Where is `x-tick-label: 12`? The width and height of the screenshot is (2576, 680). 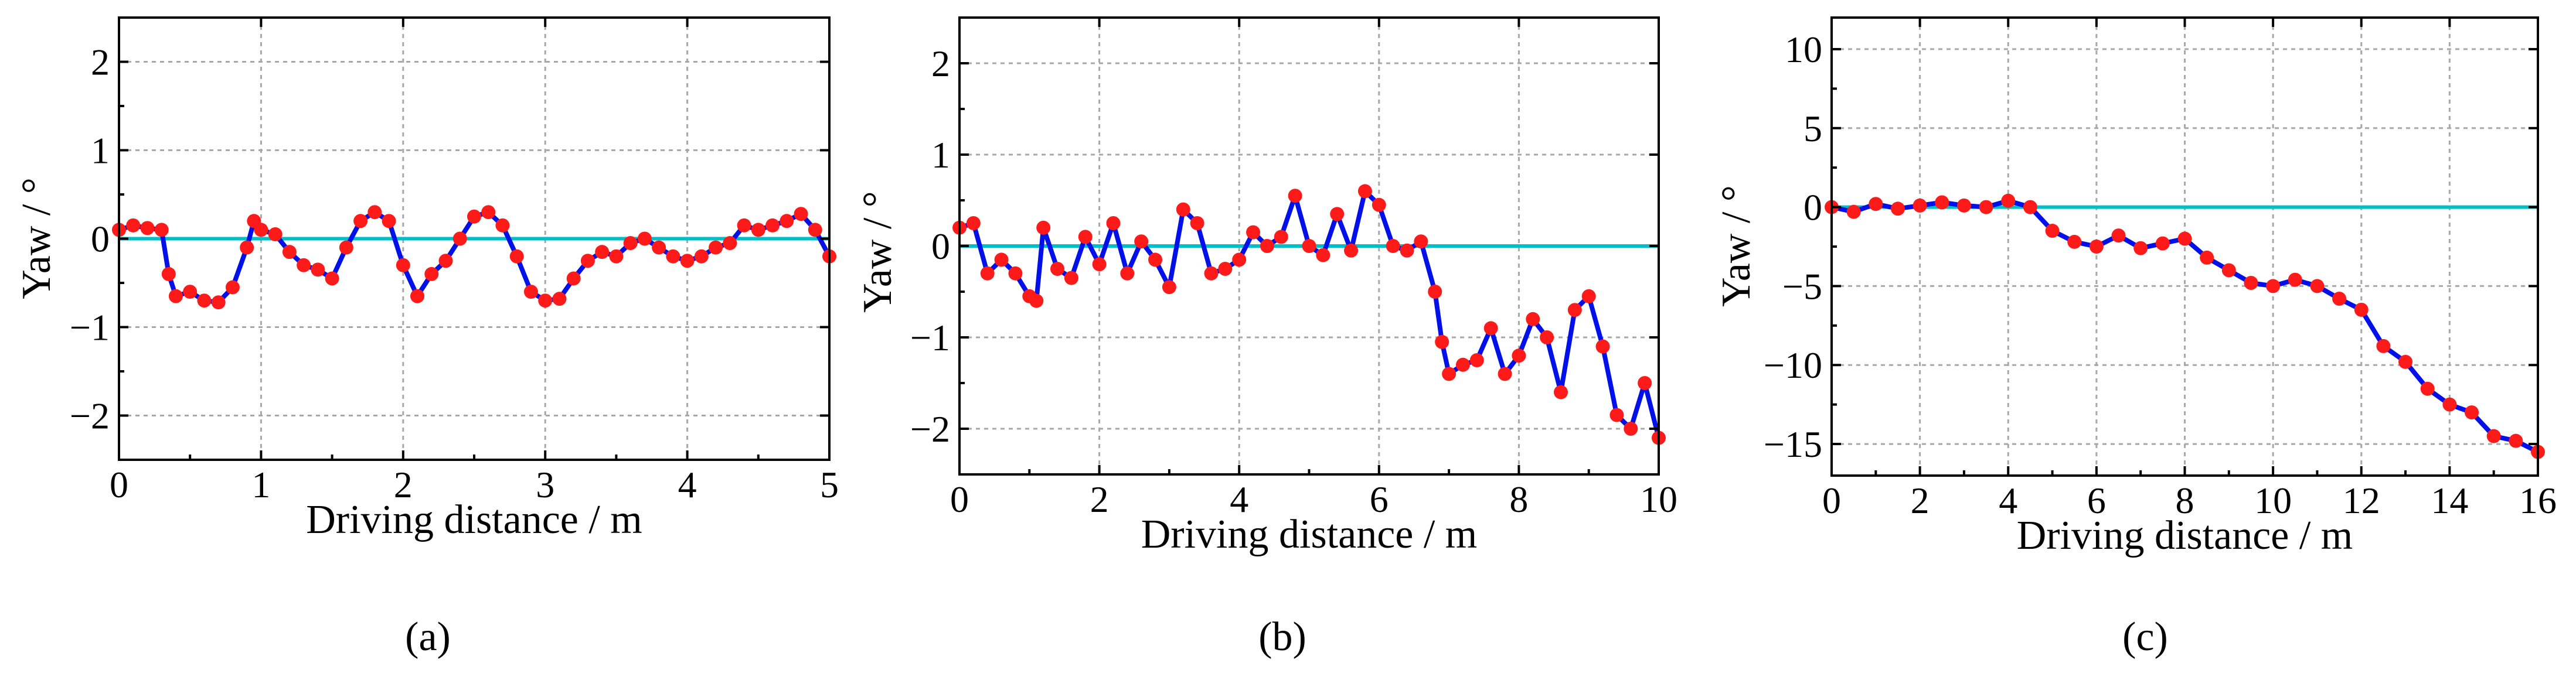 x-tick-label: 12 is located at coordinates (2361, 500).